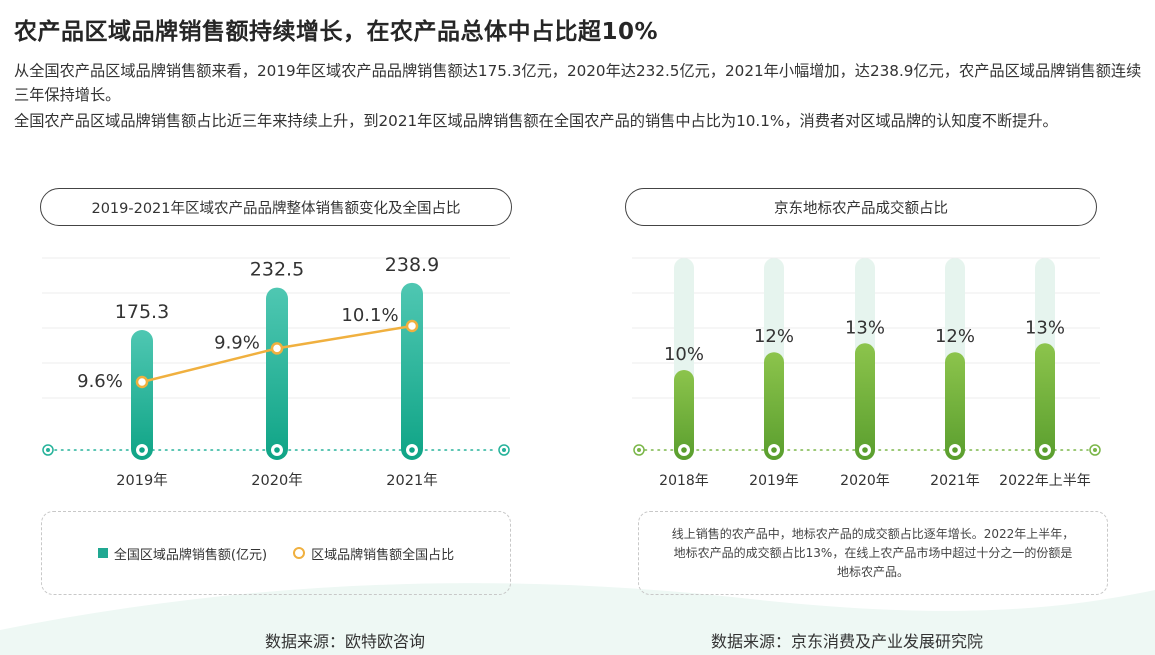 The width and height of the screenshot is (1155, 655). Describe the element at coordinates (141, 480) in the screenshot. I see `left-x-tick-label: 2019年` at that location.